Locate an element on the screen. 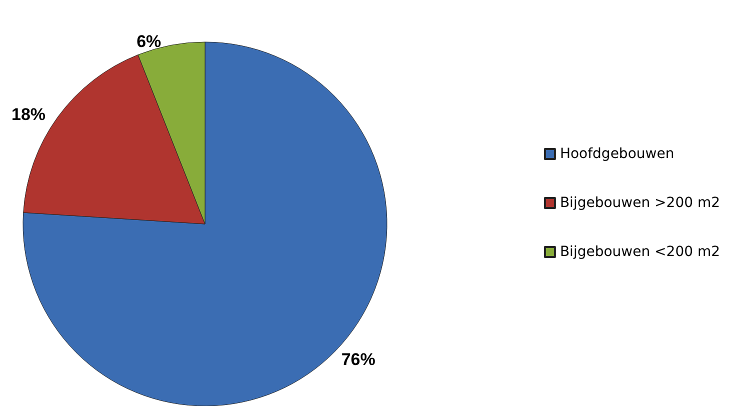  legend-label: Bijgebouwen <200 m2 is located at coordinates (640, 252).